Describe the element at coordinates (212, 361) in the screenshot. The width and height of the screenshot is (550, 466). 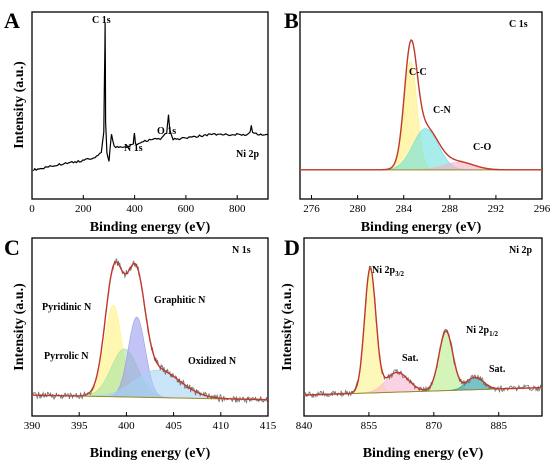
I see `oxidized-label: Oxidized N` at that location.